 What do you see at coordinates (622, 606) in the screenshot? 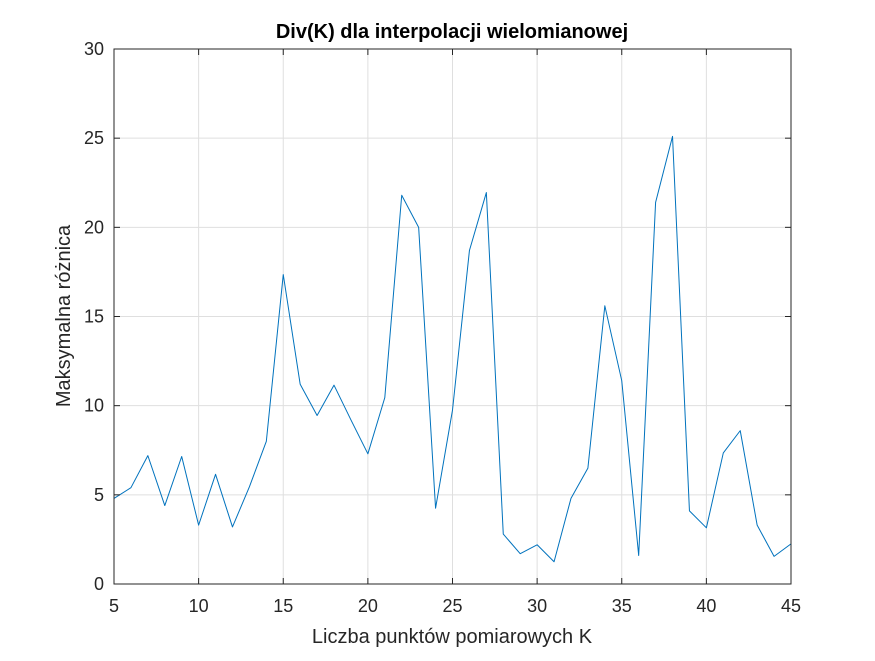
I see `x-tick-label: 35` at bounding box center [622, 606].